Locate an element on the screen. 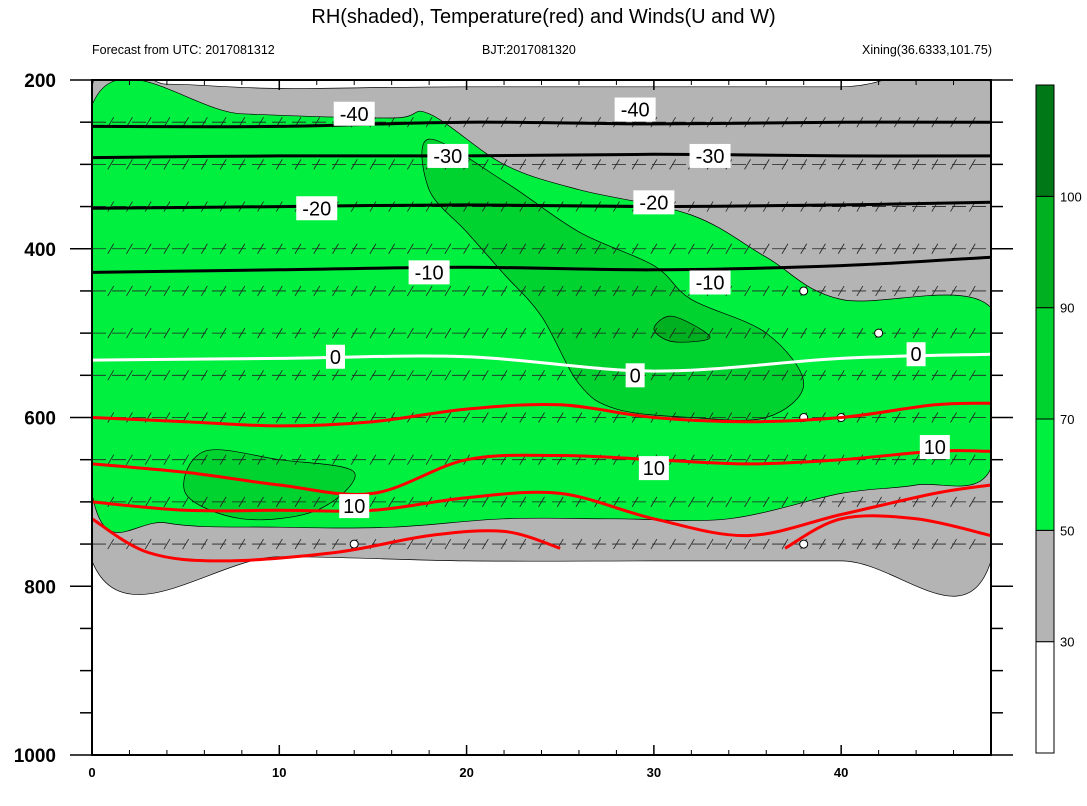 The width and height of the screenshot is (1087, 806). y-tick-label: 200 is located at coordinates (40, 81).